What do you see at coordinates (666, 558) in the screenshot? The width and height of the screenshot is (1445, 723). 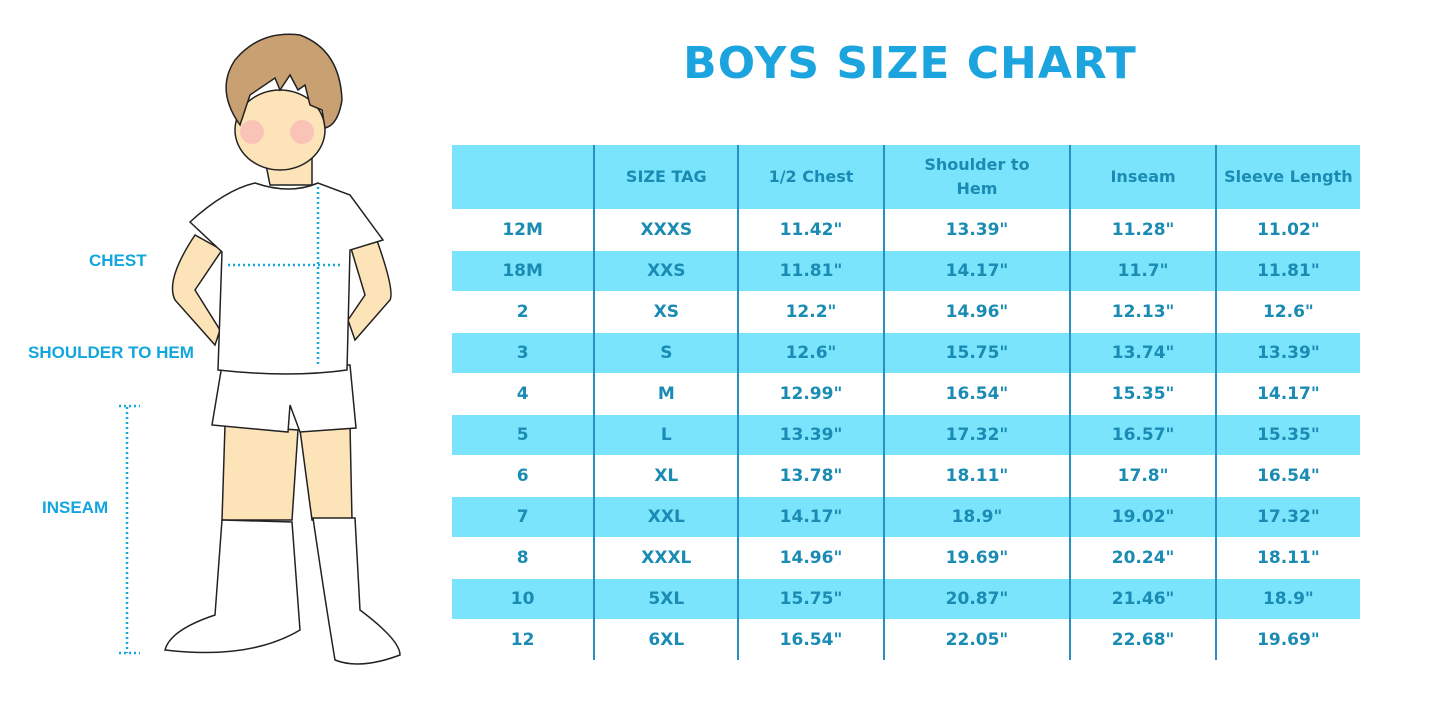 I see `table-cell: XXXL` at bounding box center [666, 558].